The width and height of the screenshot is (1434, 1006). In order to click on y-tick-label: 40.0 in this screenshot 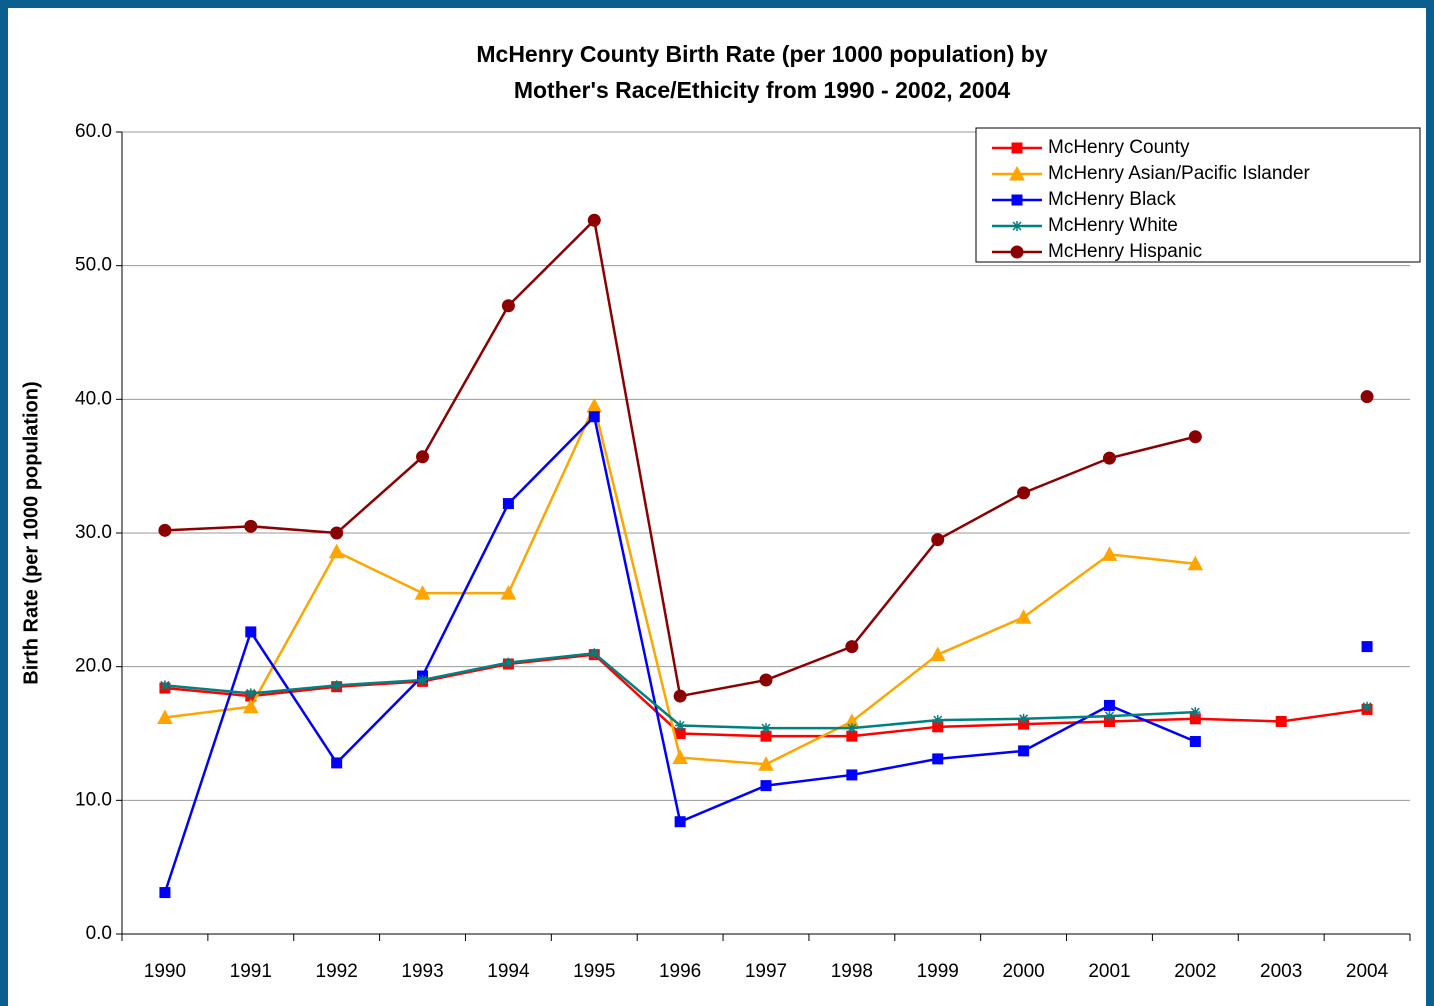, I will do `click(93, 398)`.